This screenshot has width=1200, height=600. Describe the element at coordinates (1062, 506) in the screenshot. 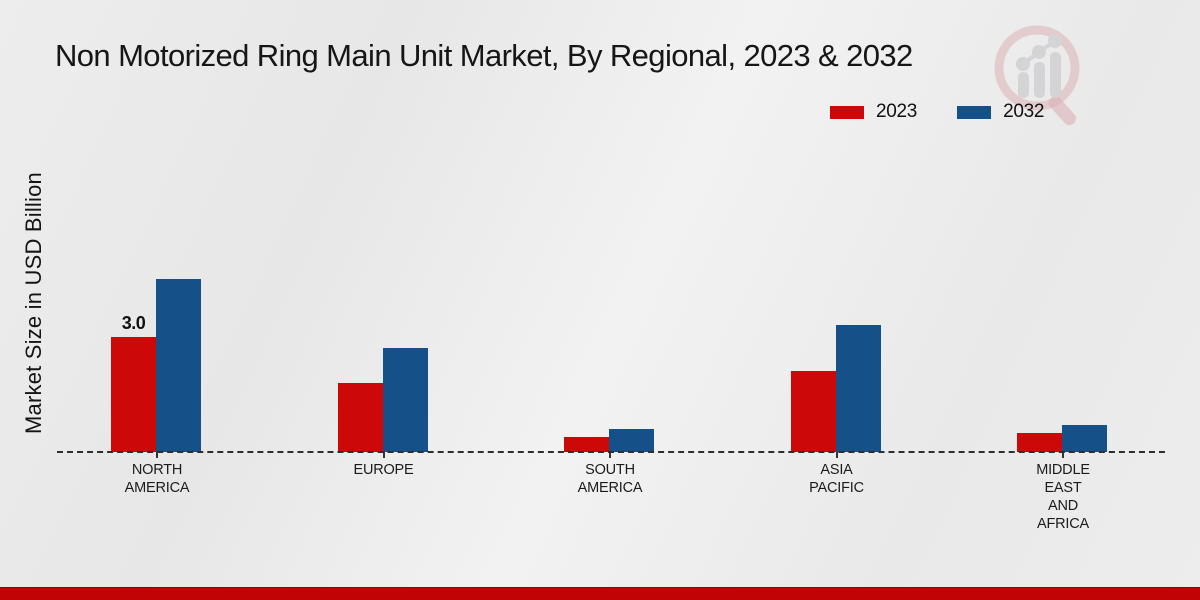

I see `category-label-line: AND` at that location.